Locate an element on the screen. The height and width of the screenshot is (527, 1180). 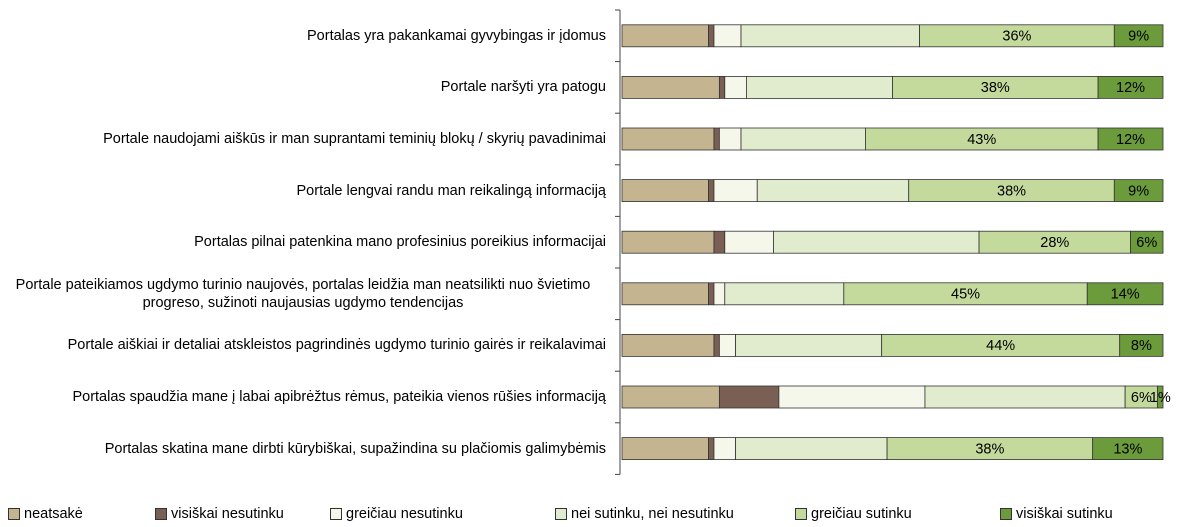
legend-item: neatsakė is located at coordinates (45, 514).